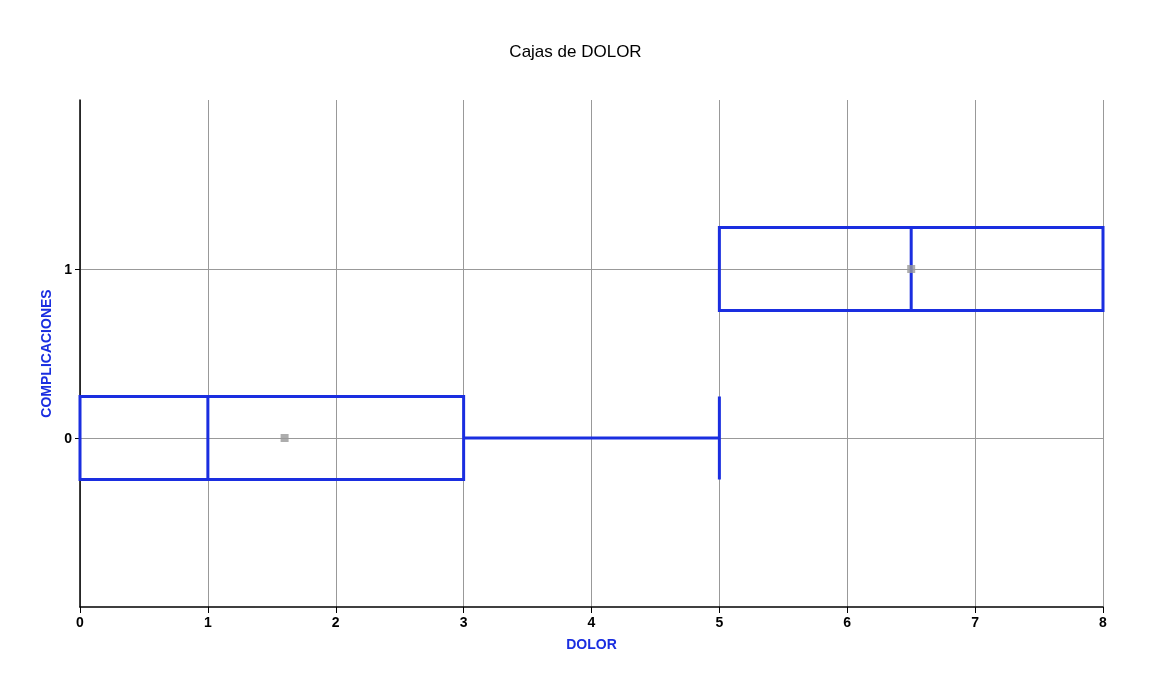  What do you see at coordinates (463, 622) in the screenshot?
I see `x-tick-label: 3` at bounding box center [463, 622].